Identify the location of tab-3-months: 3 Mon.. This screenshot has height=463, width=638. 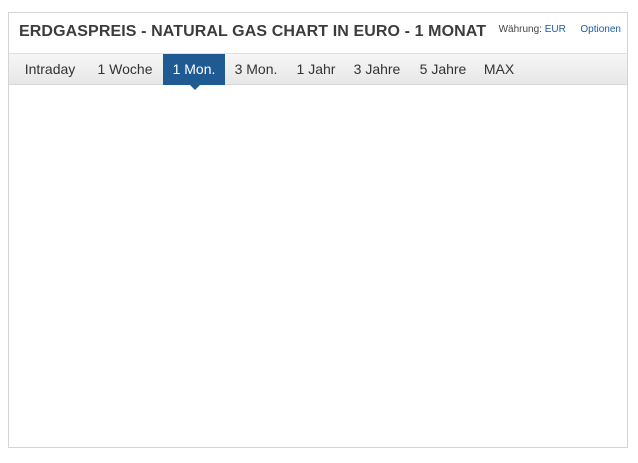
(256, 69).